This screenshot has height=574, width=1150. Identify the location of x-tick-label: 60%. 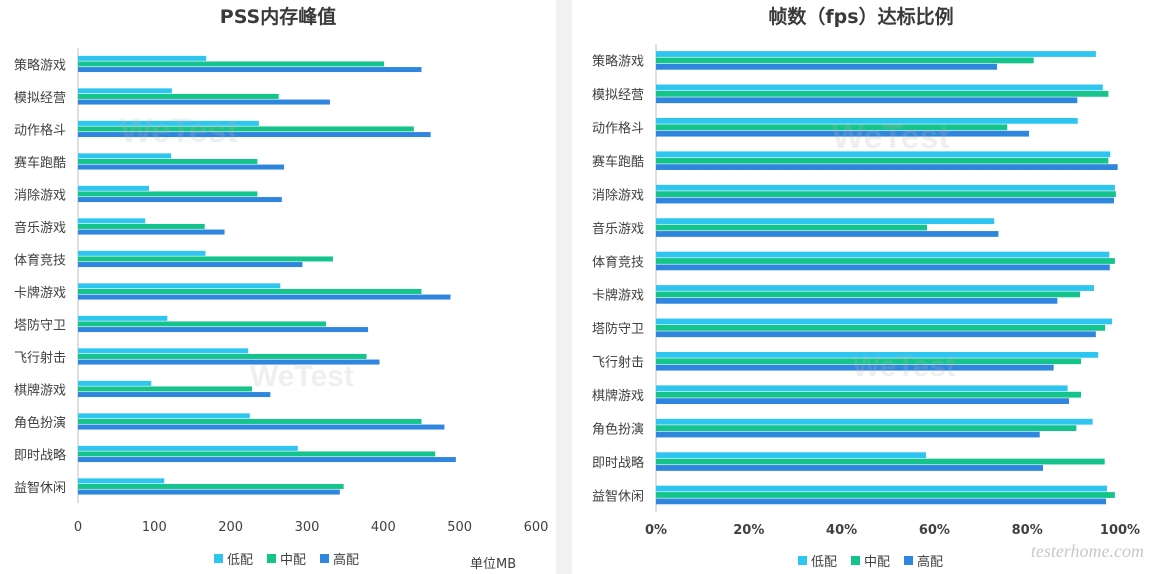
(934, 530).